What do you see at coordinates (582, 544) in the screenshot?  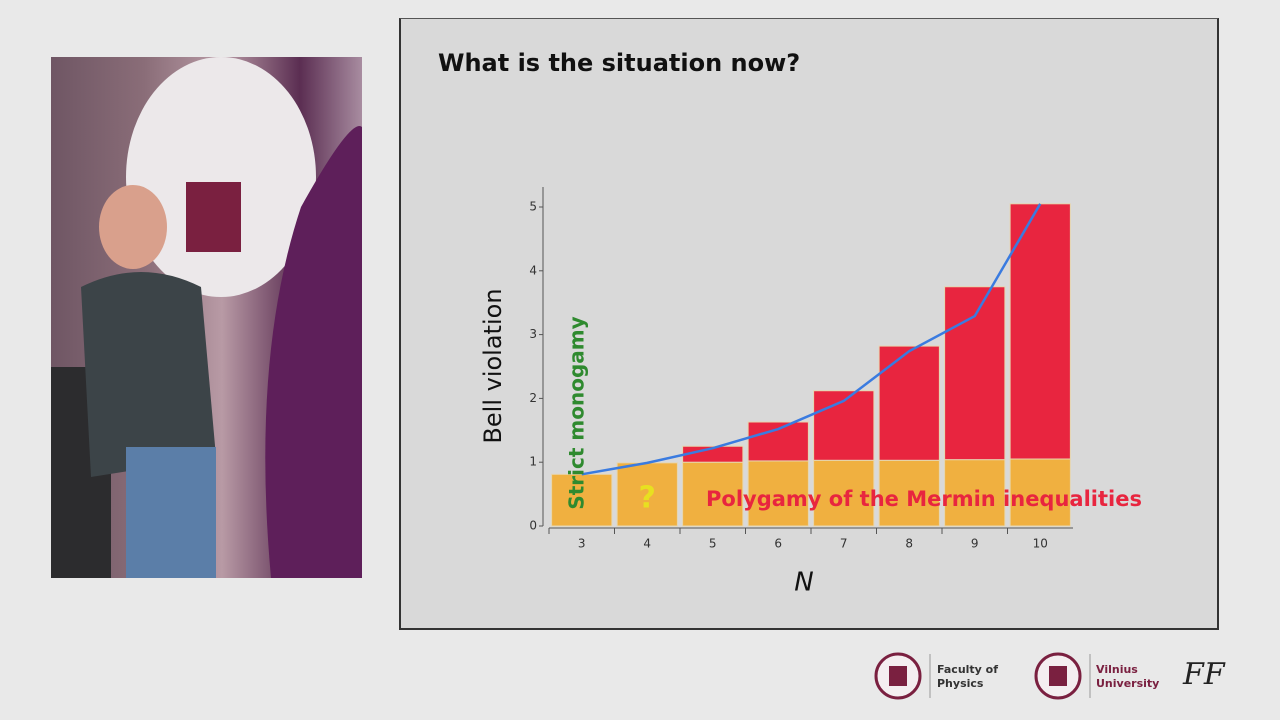 I see `x-tick-label: 3` at bounding box center [582, 544].